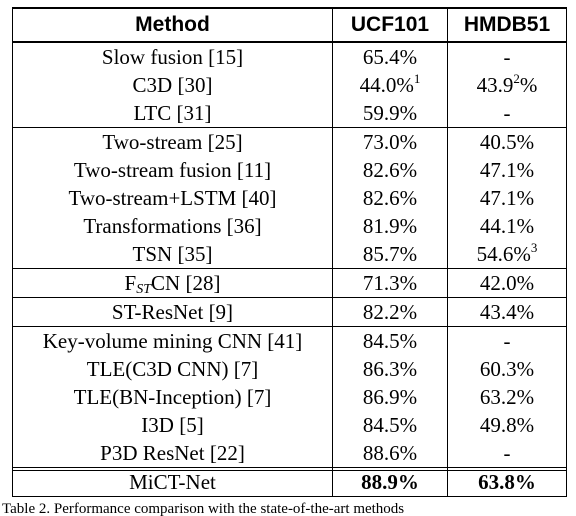  Describe the element at coordinates (172, 340) in the screenshot. I see `method-cell: Key-volume mining CNN [41]` at that location.